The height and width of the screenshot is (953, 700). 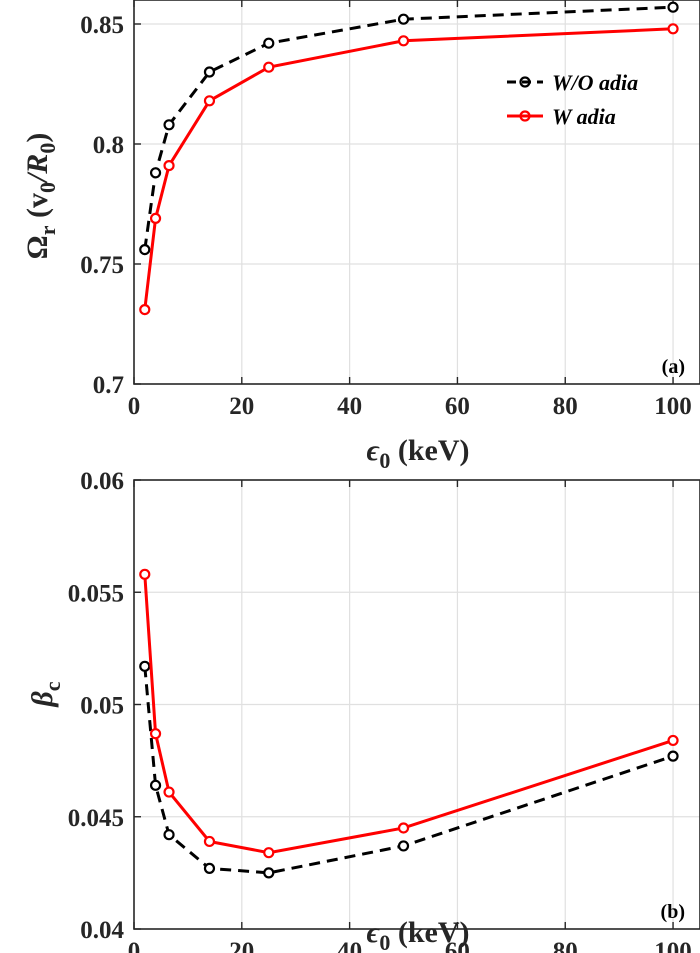 I want to click on x-axis-label-b-sub: 0, so click(x=384, y=941).